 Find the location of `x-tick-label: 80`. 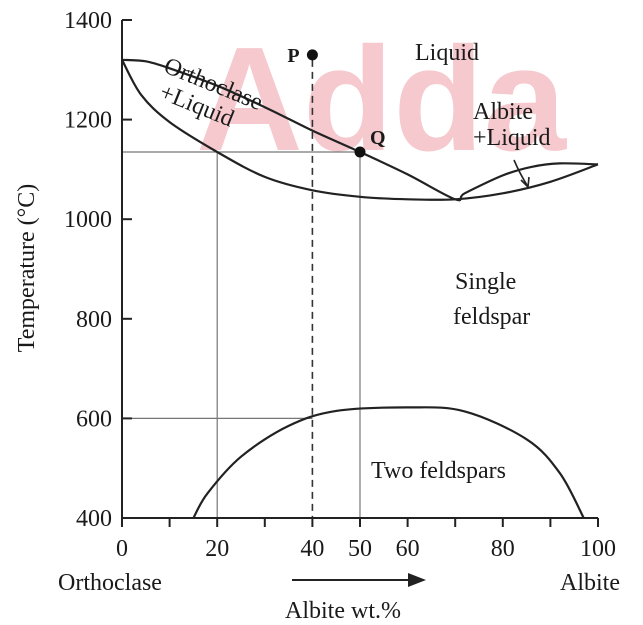

x-tick-label: 80 is located at coordinates (503, 549).